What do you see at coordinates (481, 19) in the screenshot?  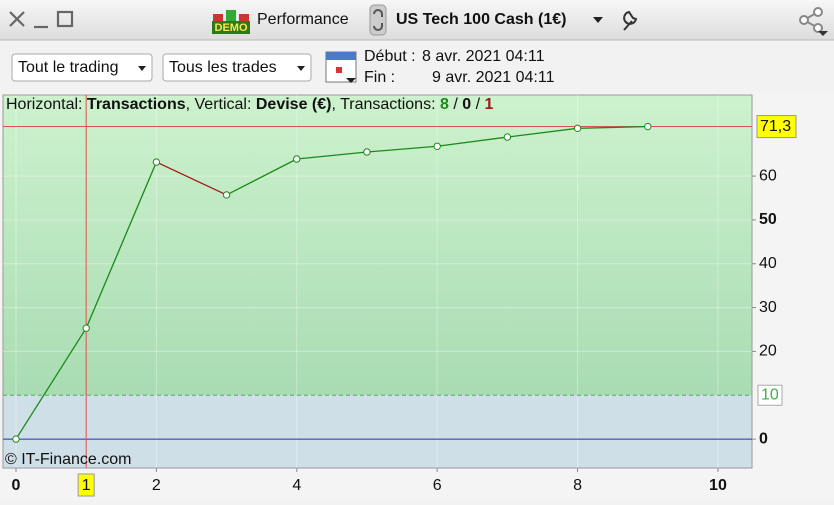 I see `instrument-name: US Tech 100 Cash (1€)` at bounding box center [481, 19].